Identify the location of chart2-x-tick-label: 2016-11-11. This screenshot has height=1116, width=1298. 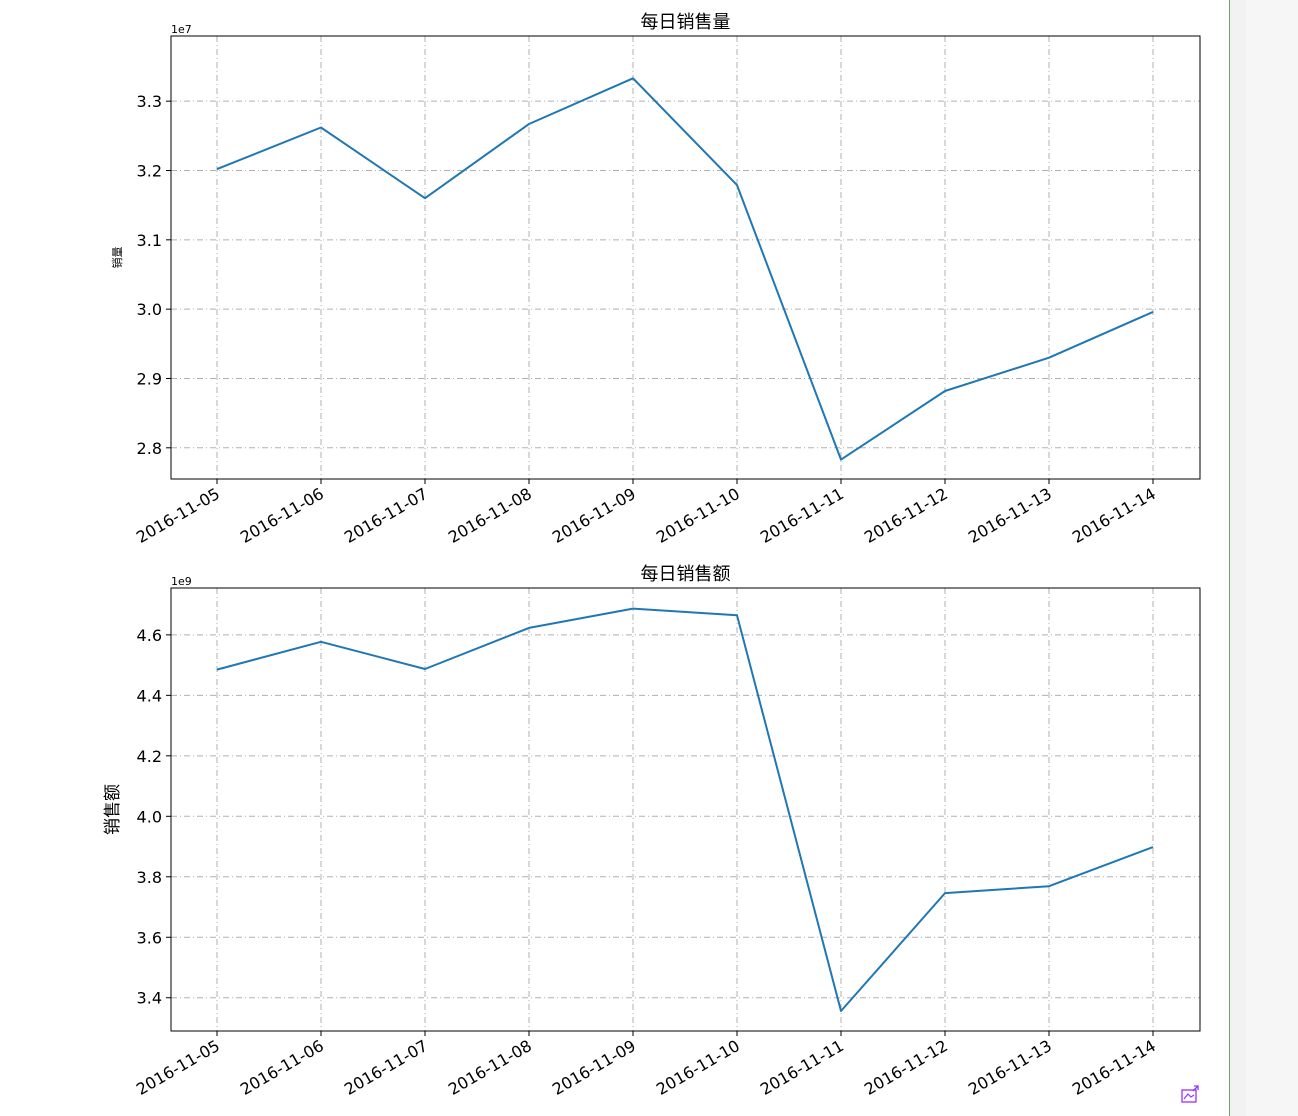
(802, 1067).